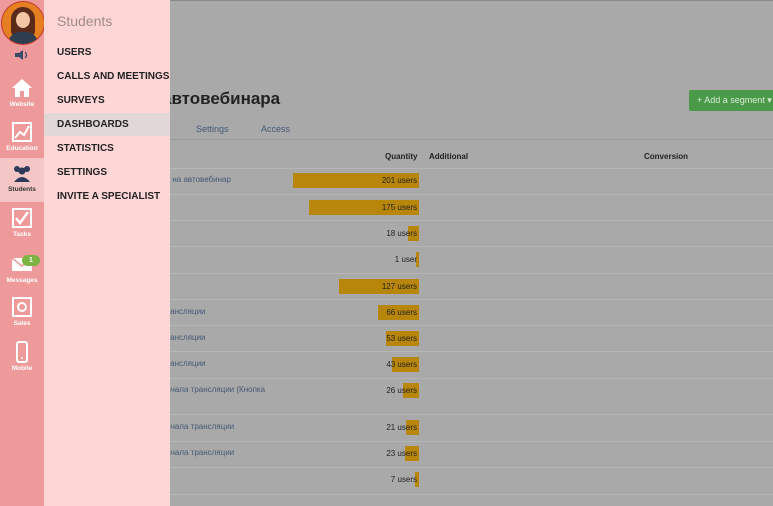  I want to click on tab-access: Access, so click(276, 129).